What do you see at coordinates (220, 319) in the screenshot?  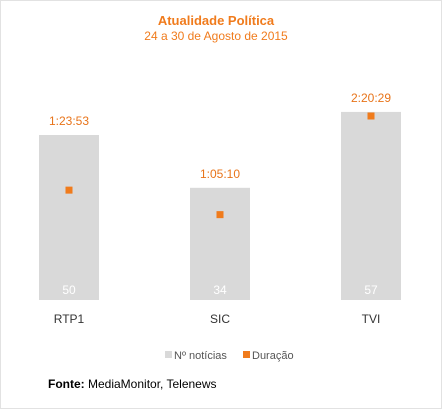 I see `category-label-sic: SIC` at bounding box center [220, 319].